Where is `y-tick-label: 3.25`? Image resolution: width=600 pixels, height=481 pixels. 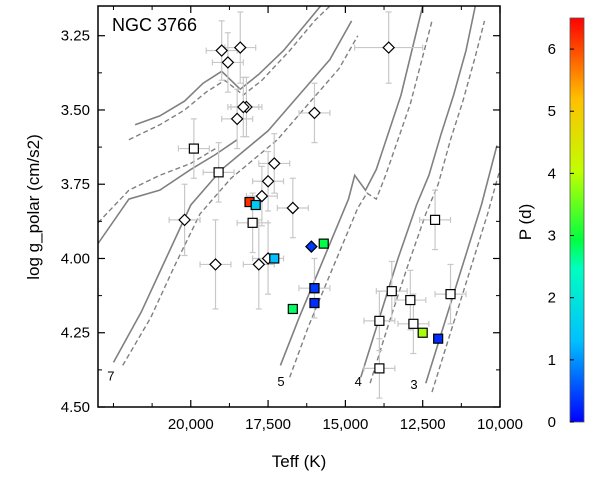
y-tick-label: 3.25 is located at coordinates (75, 36).